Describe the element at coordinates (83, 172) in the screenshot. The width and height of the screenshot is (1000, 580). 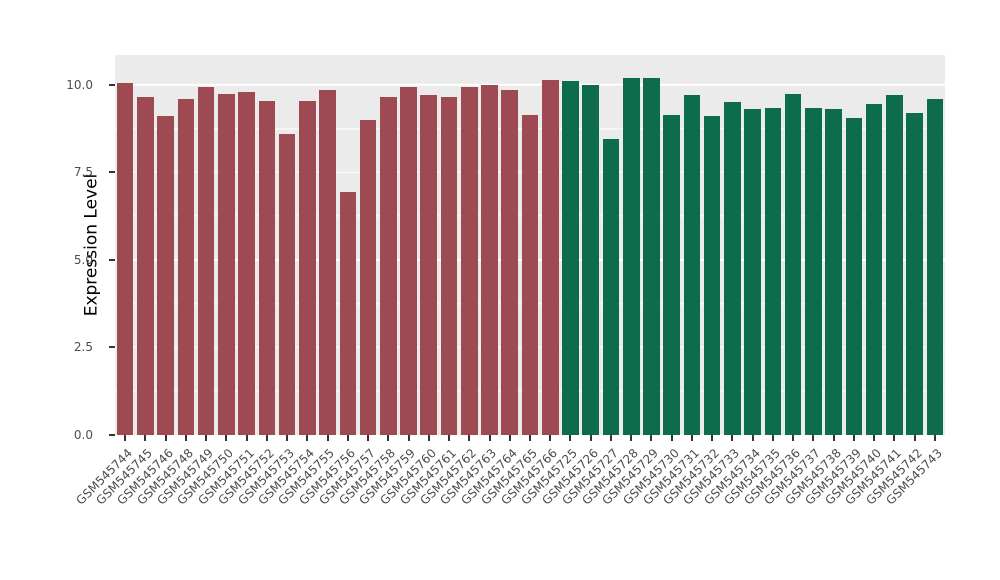
I see `y-tick-label: 7.5` at that location.